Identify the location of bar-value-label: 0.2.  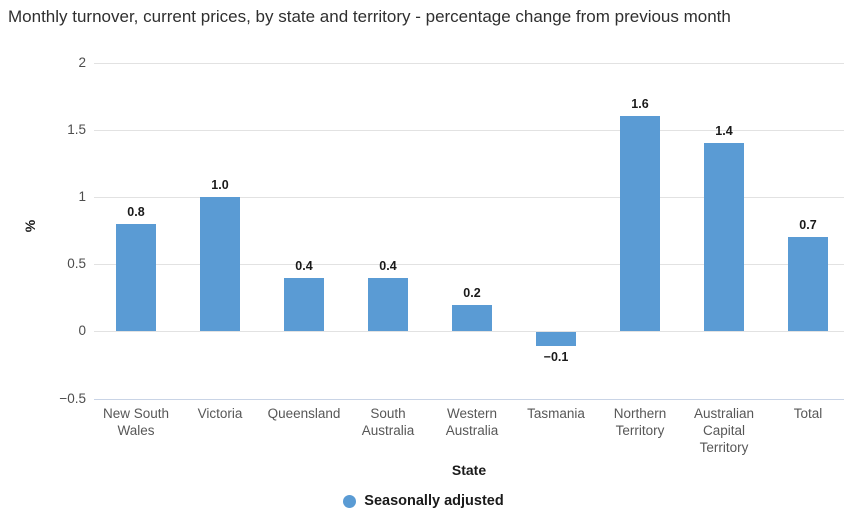
(472, 292).